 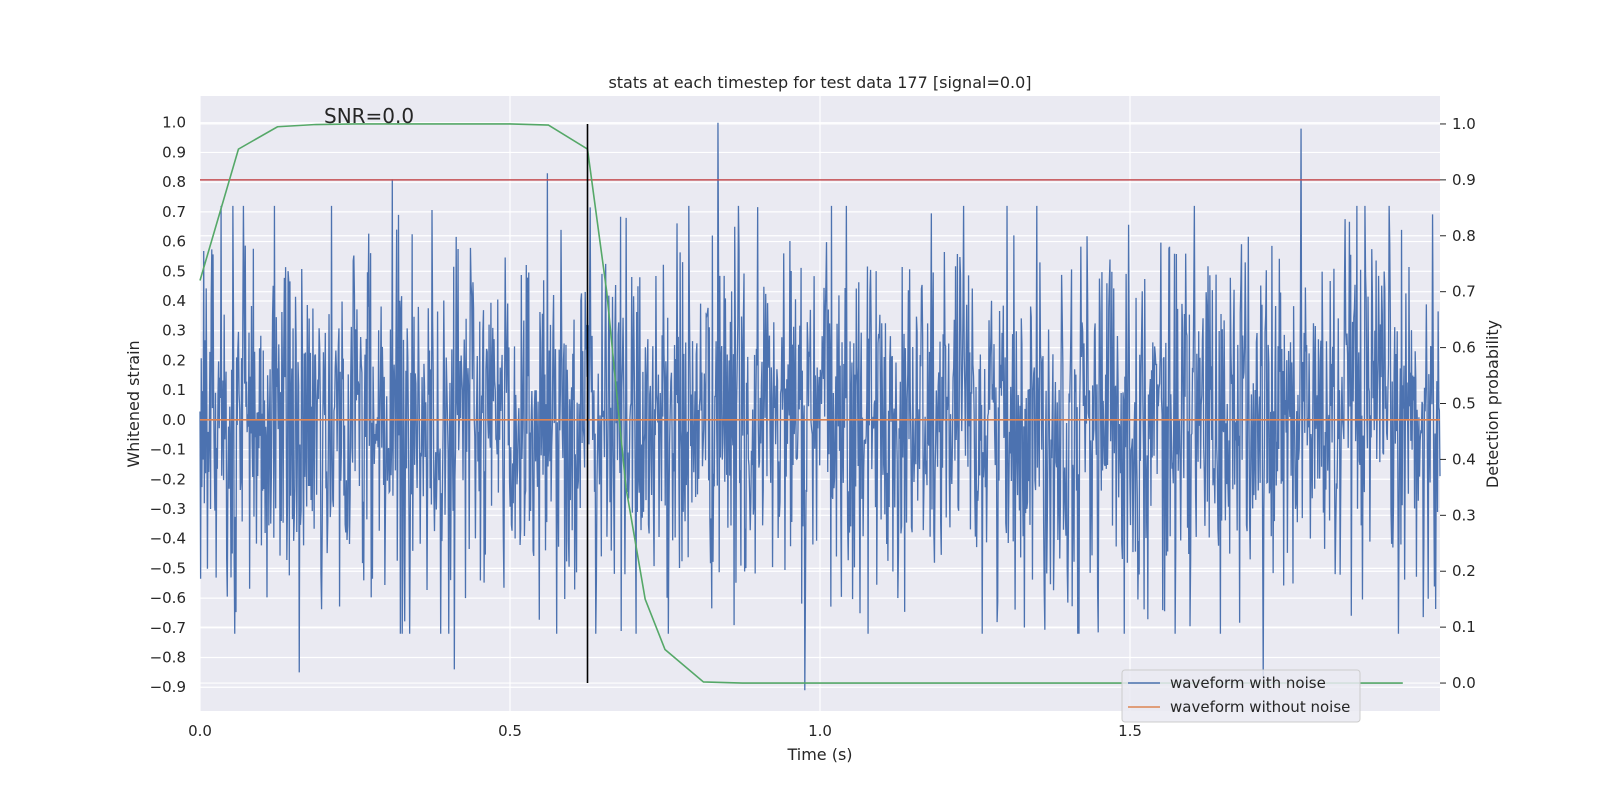 What do you see at coordinates (133, 403) in the screenshot?
I see `y-axis-label-left: Whitened strain` at bounding box center [133, 403].